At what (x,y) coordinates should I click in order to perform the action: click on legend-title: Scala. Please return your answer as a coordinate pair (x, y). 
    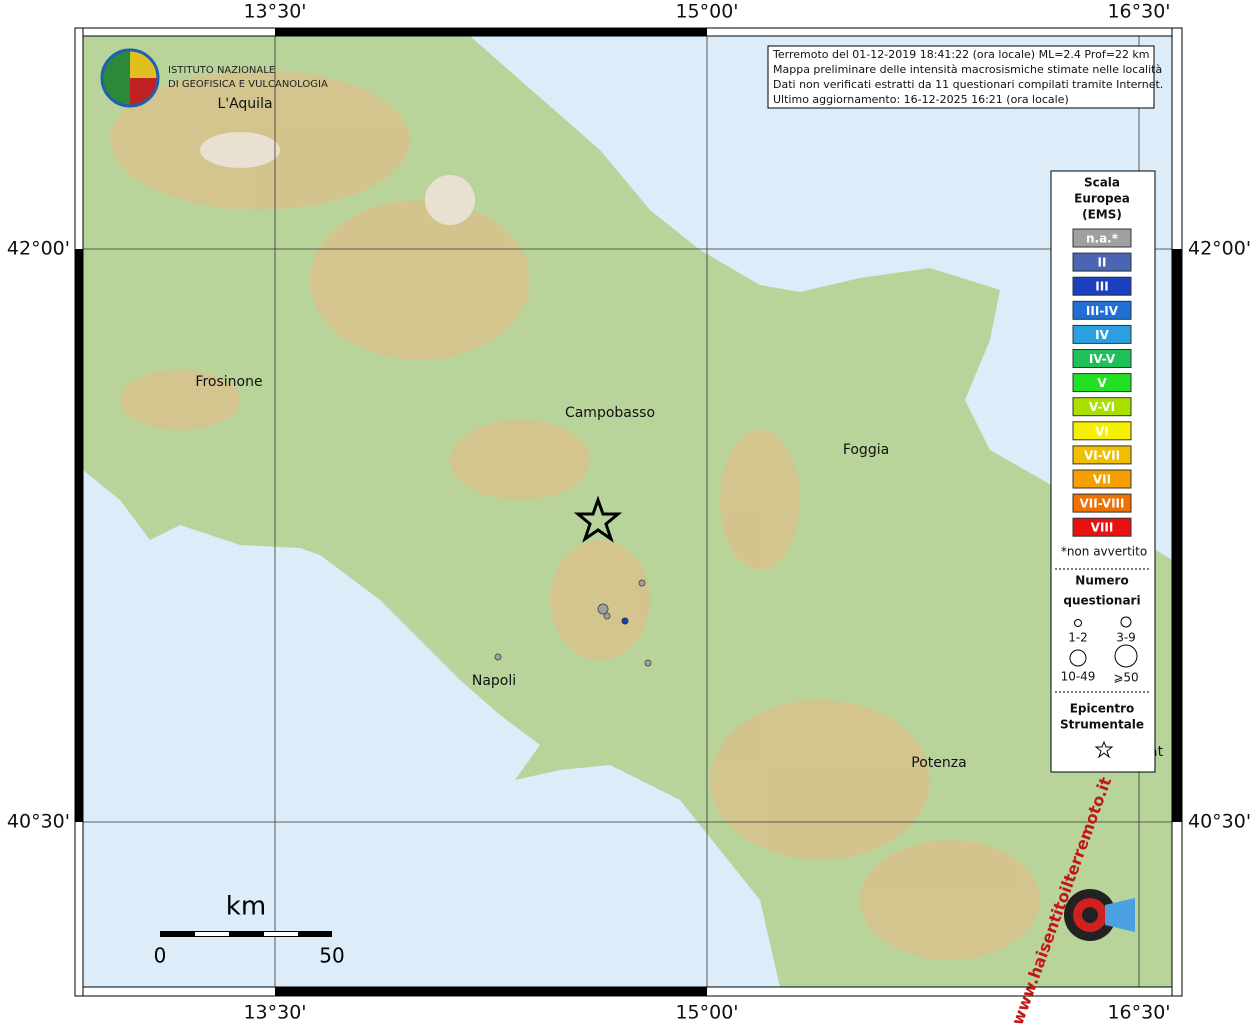
    Looking at the image, I should click on (1102, 183).